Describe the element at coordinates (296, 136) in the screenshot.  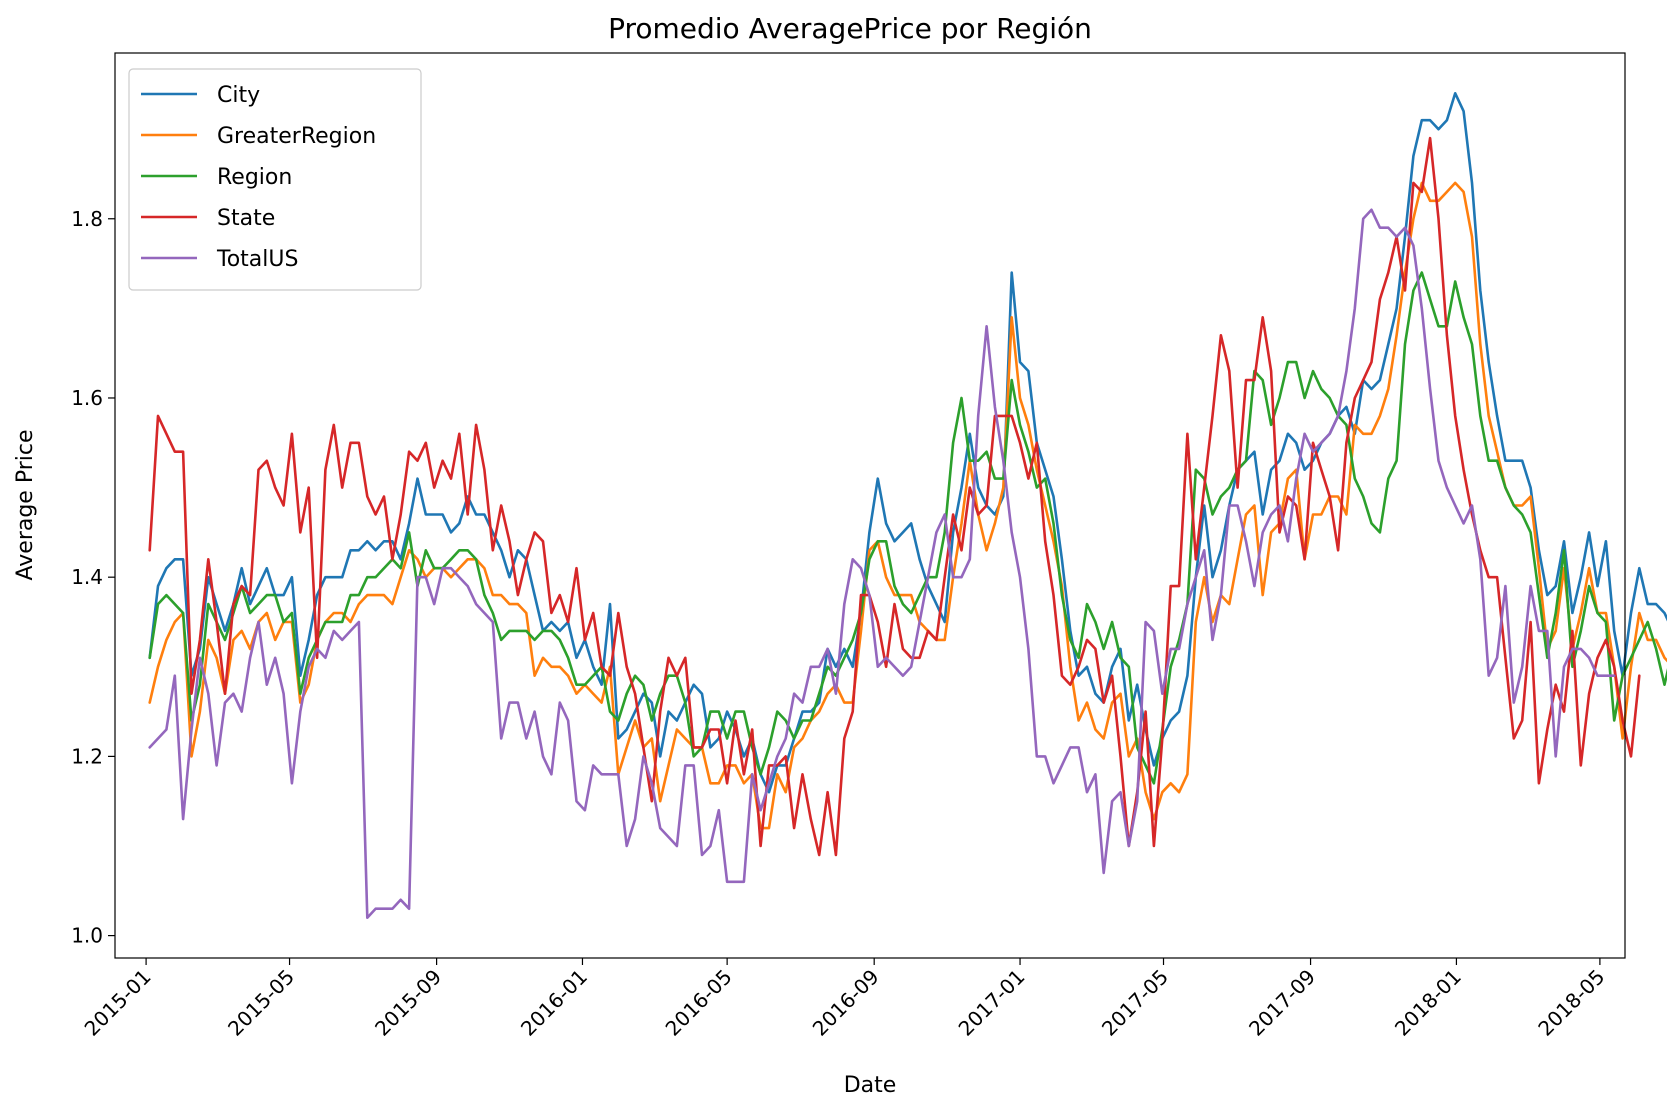
I see `legend-label: GreaterRegion` at that location.